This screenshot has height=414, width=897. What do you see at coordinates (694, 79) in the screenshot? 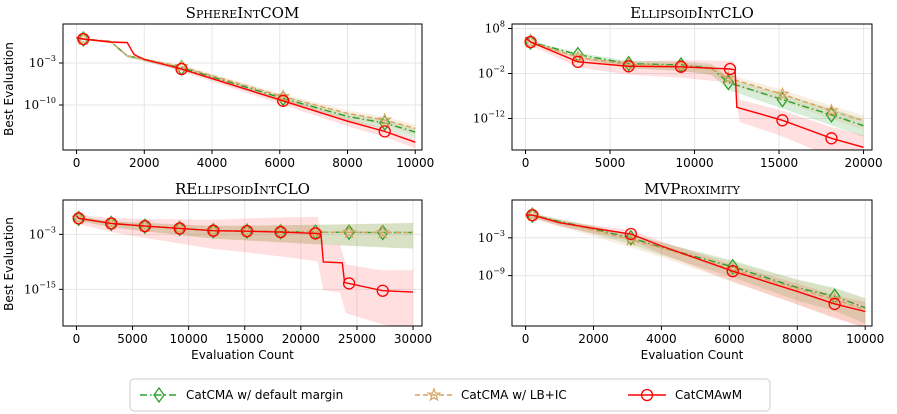
I see `series-line-lbic` at bounding box center [694, 79].